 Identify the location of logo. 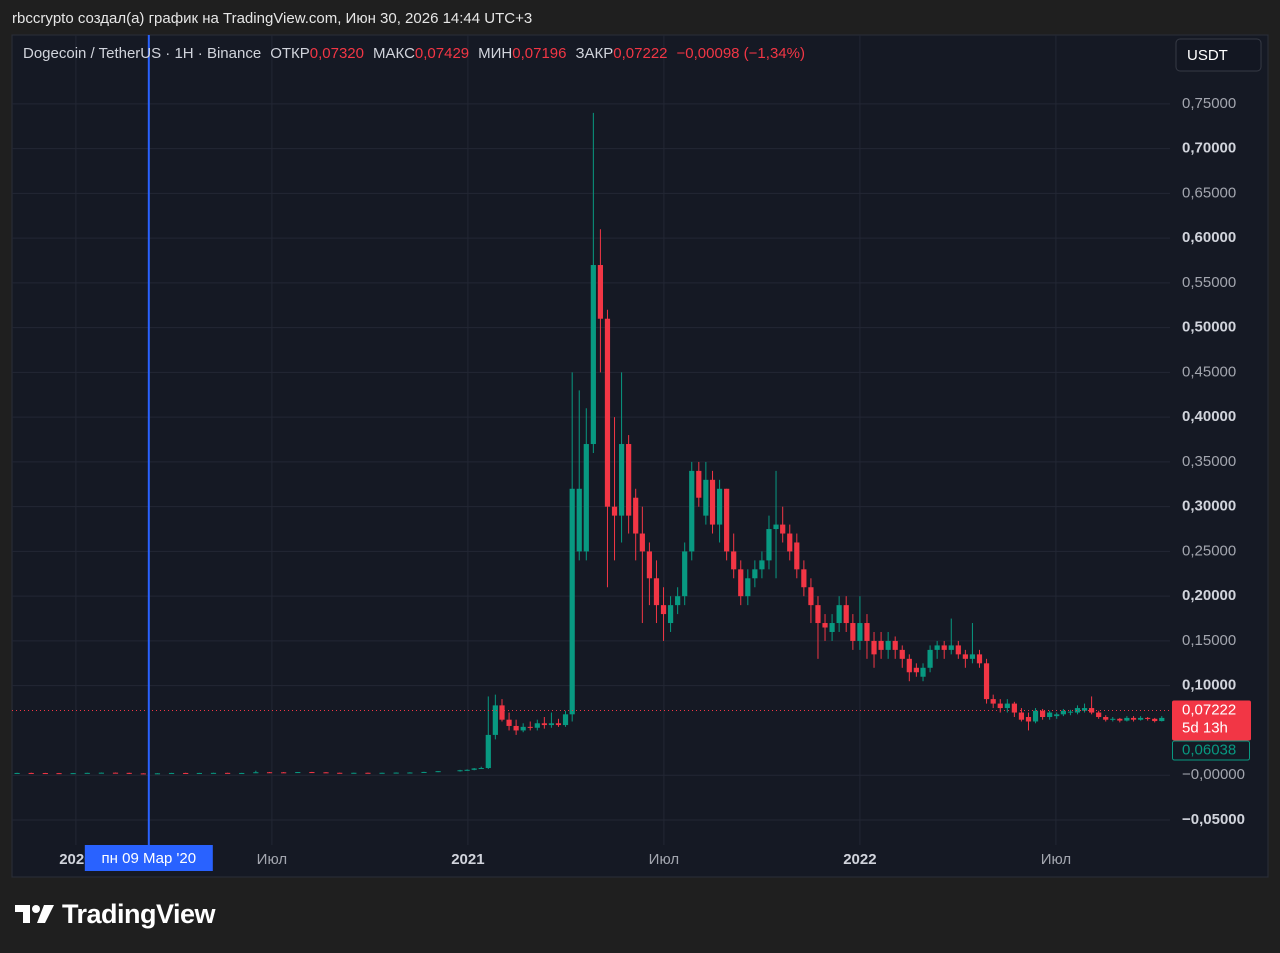
(34, 914).